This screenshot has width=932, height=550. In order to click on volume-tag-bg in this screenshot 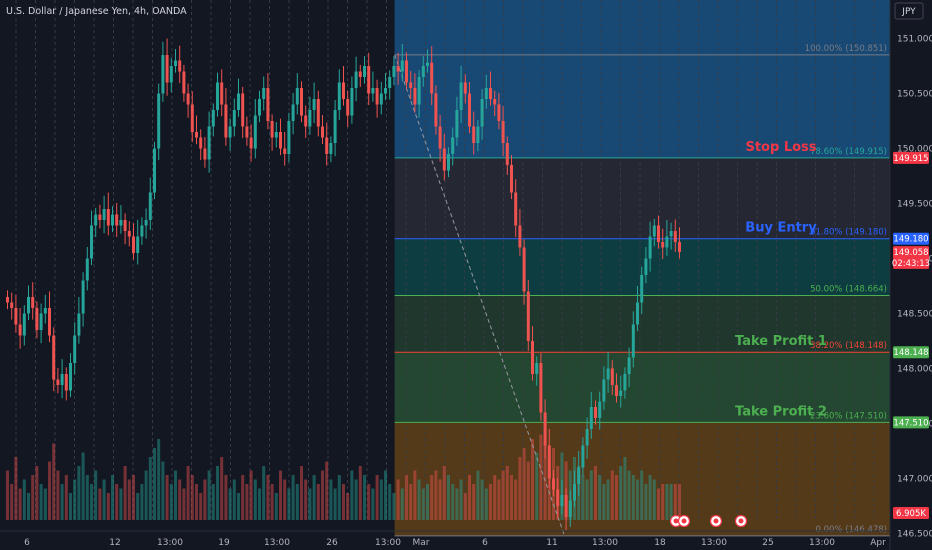, I will do `click(911, 513)`.